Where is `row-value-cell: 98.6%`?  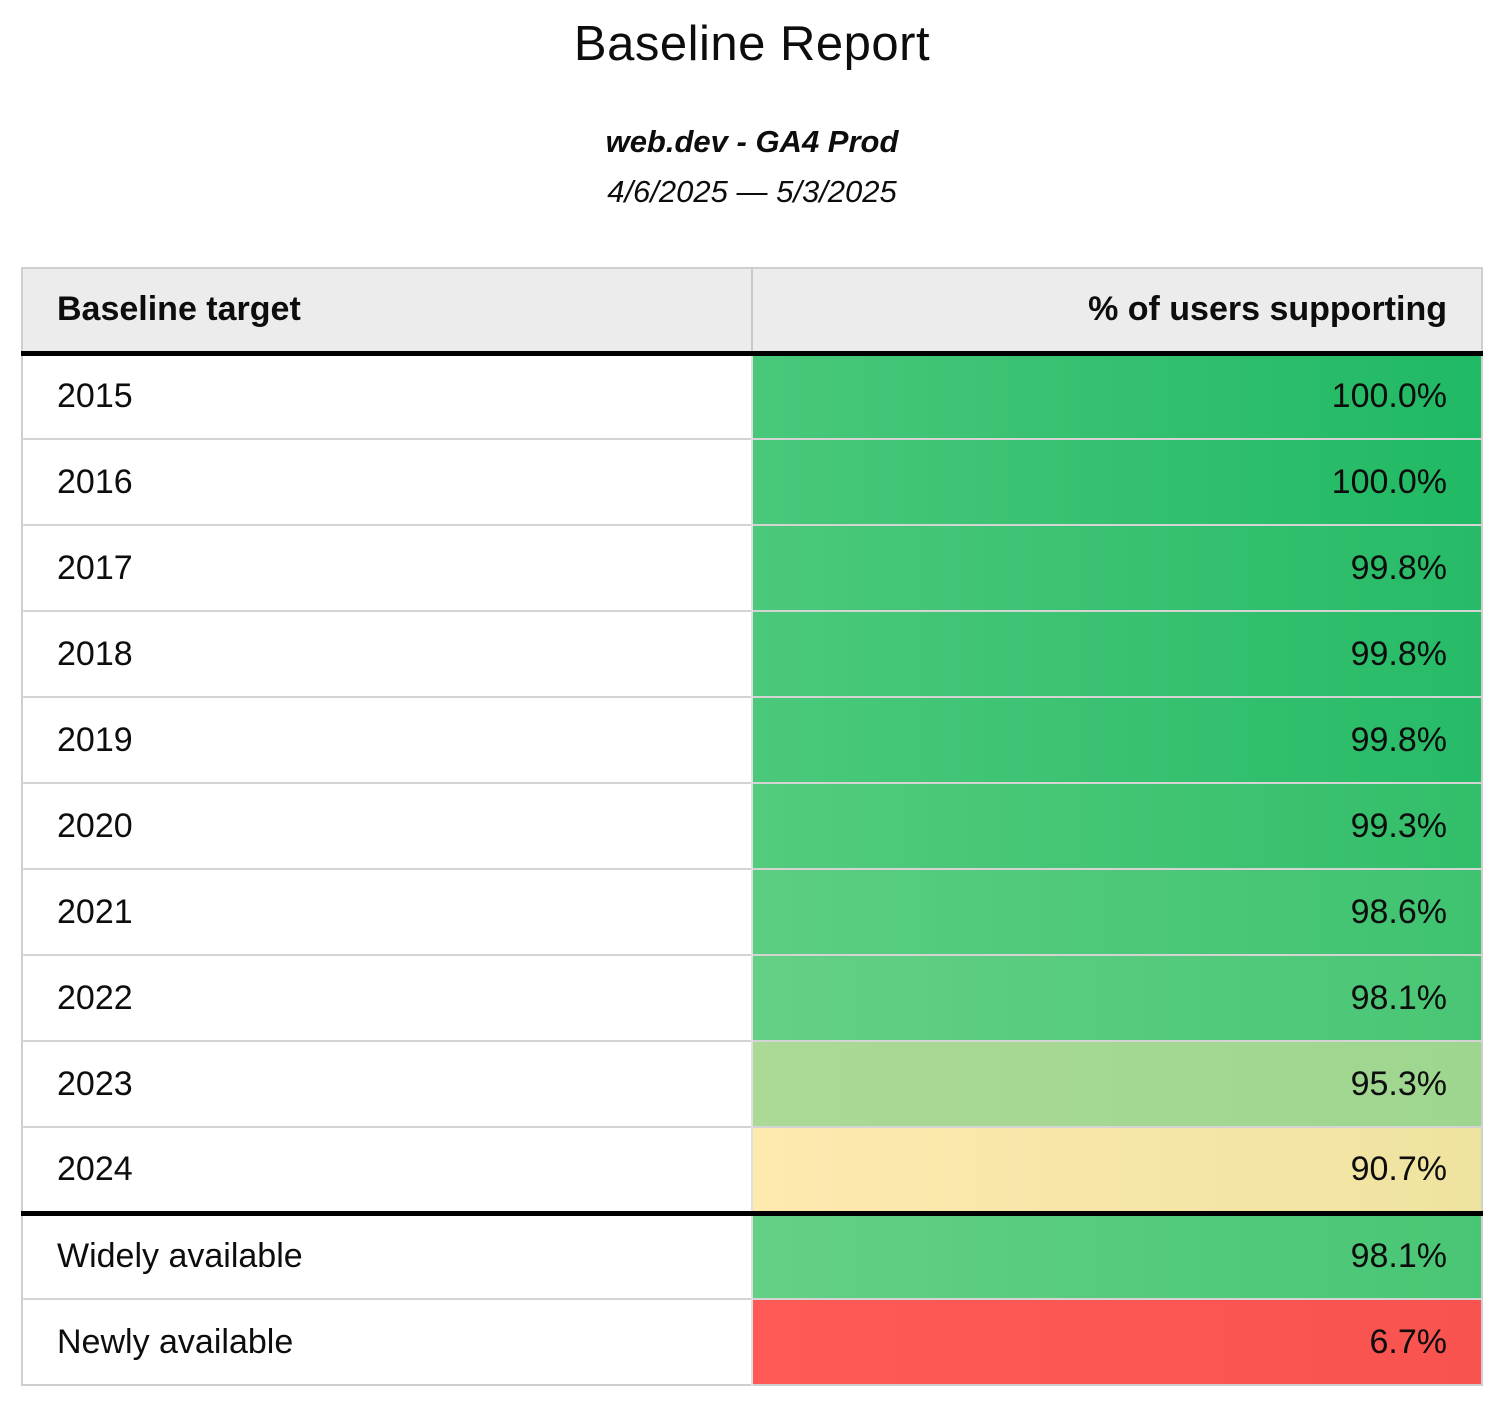
row-value-cell: 98.6% is located at coordinates (1116, 911).